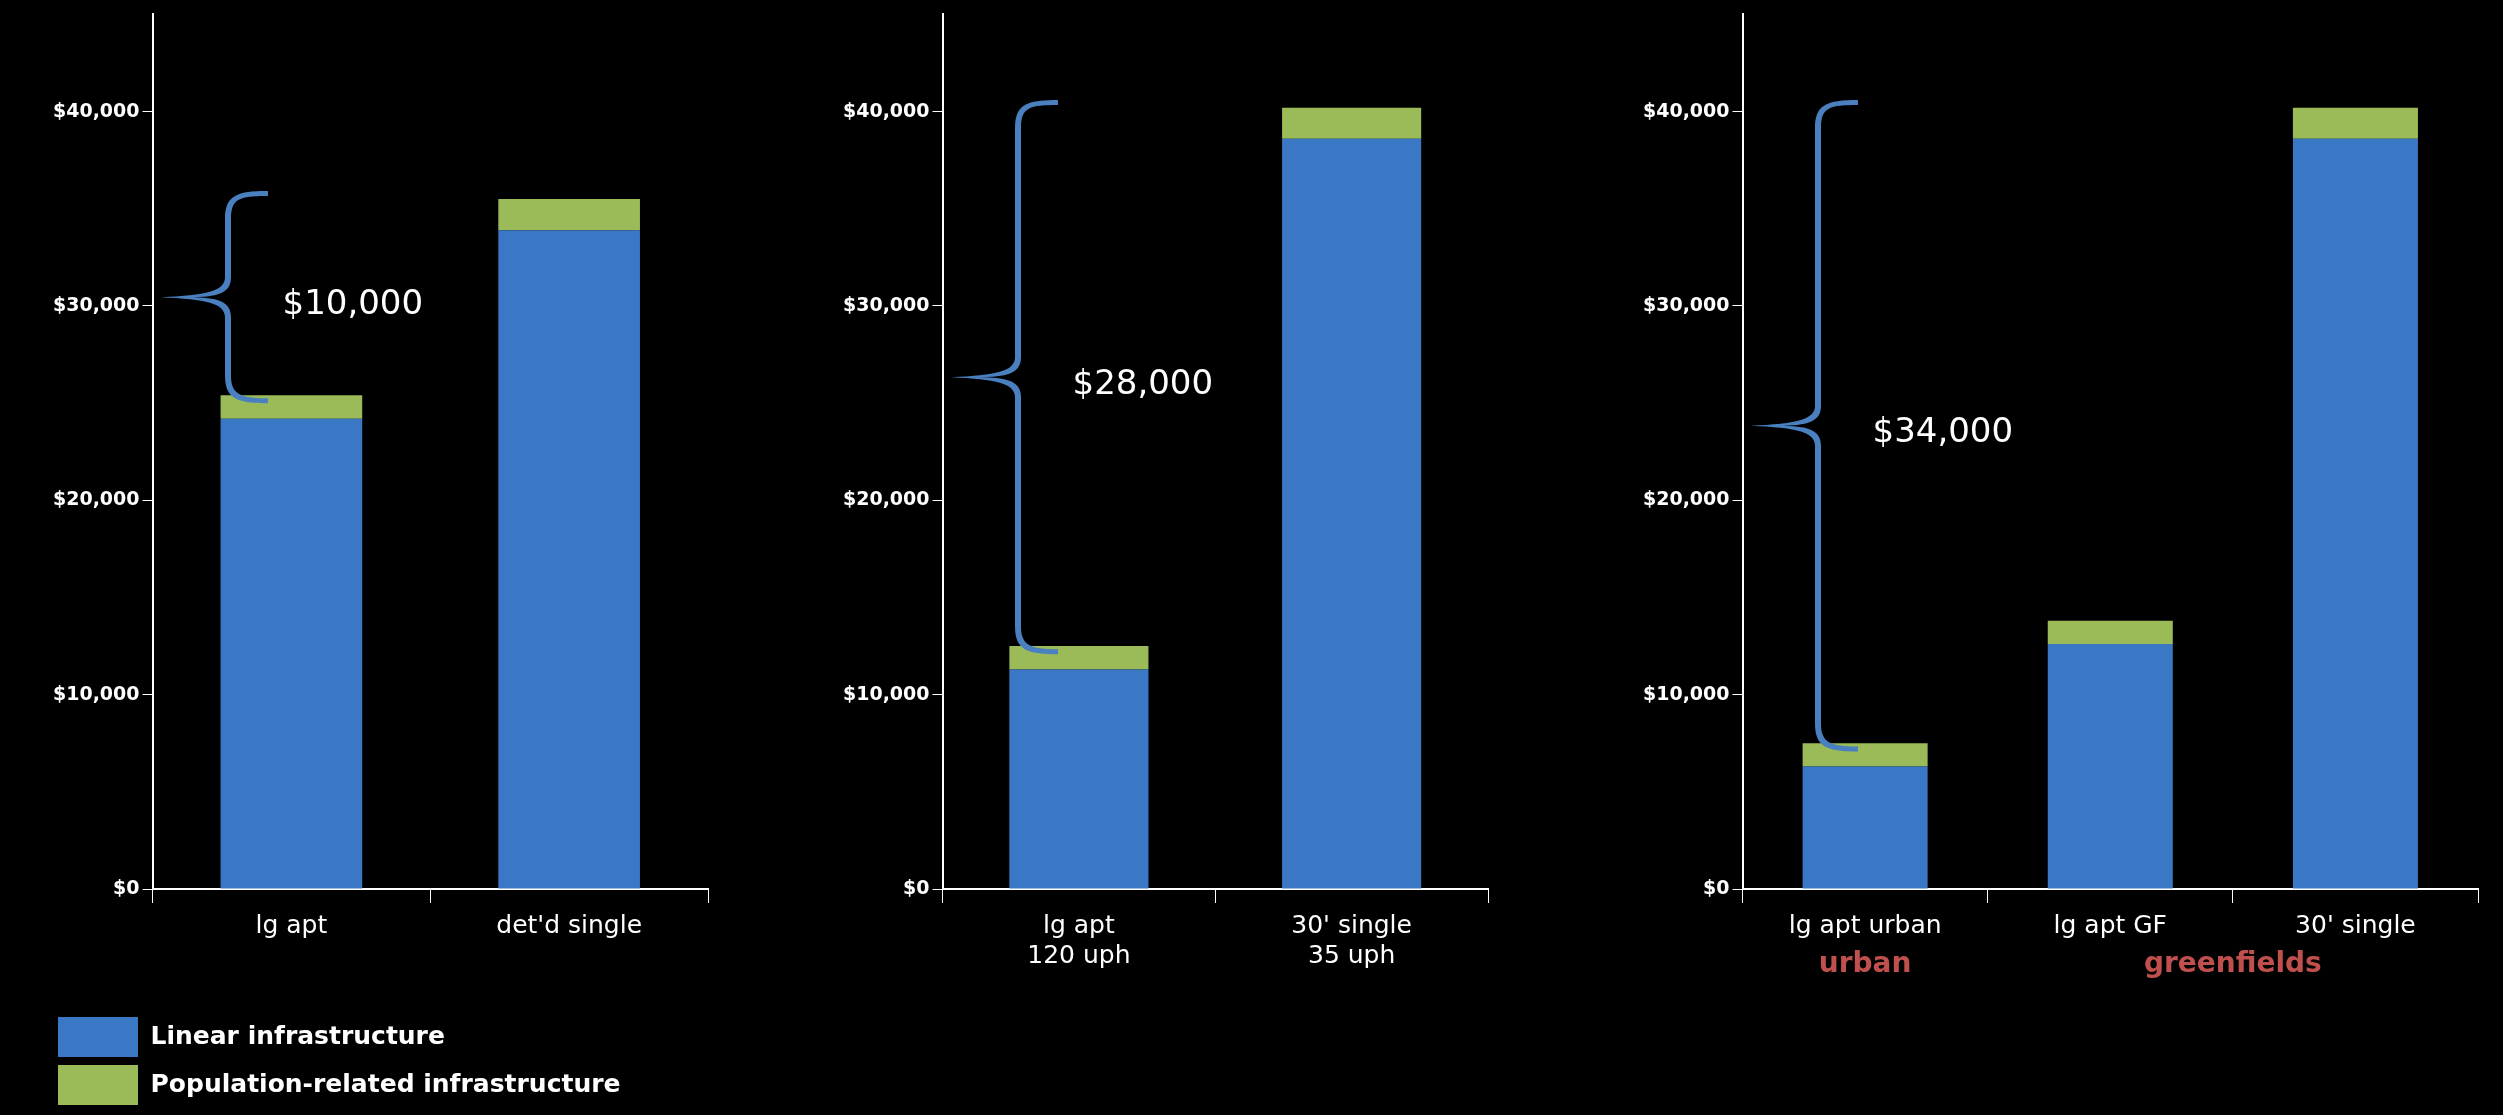 This screenshot has width=2503, height=1115. I want to click on x-tick-label: lg apt, so click(291, 924).